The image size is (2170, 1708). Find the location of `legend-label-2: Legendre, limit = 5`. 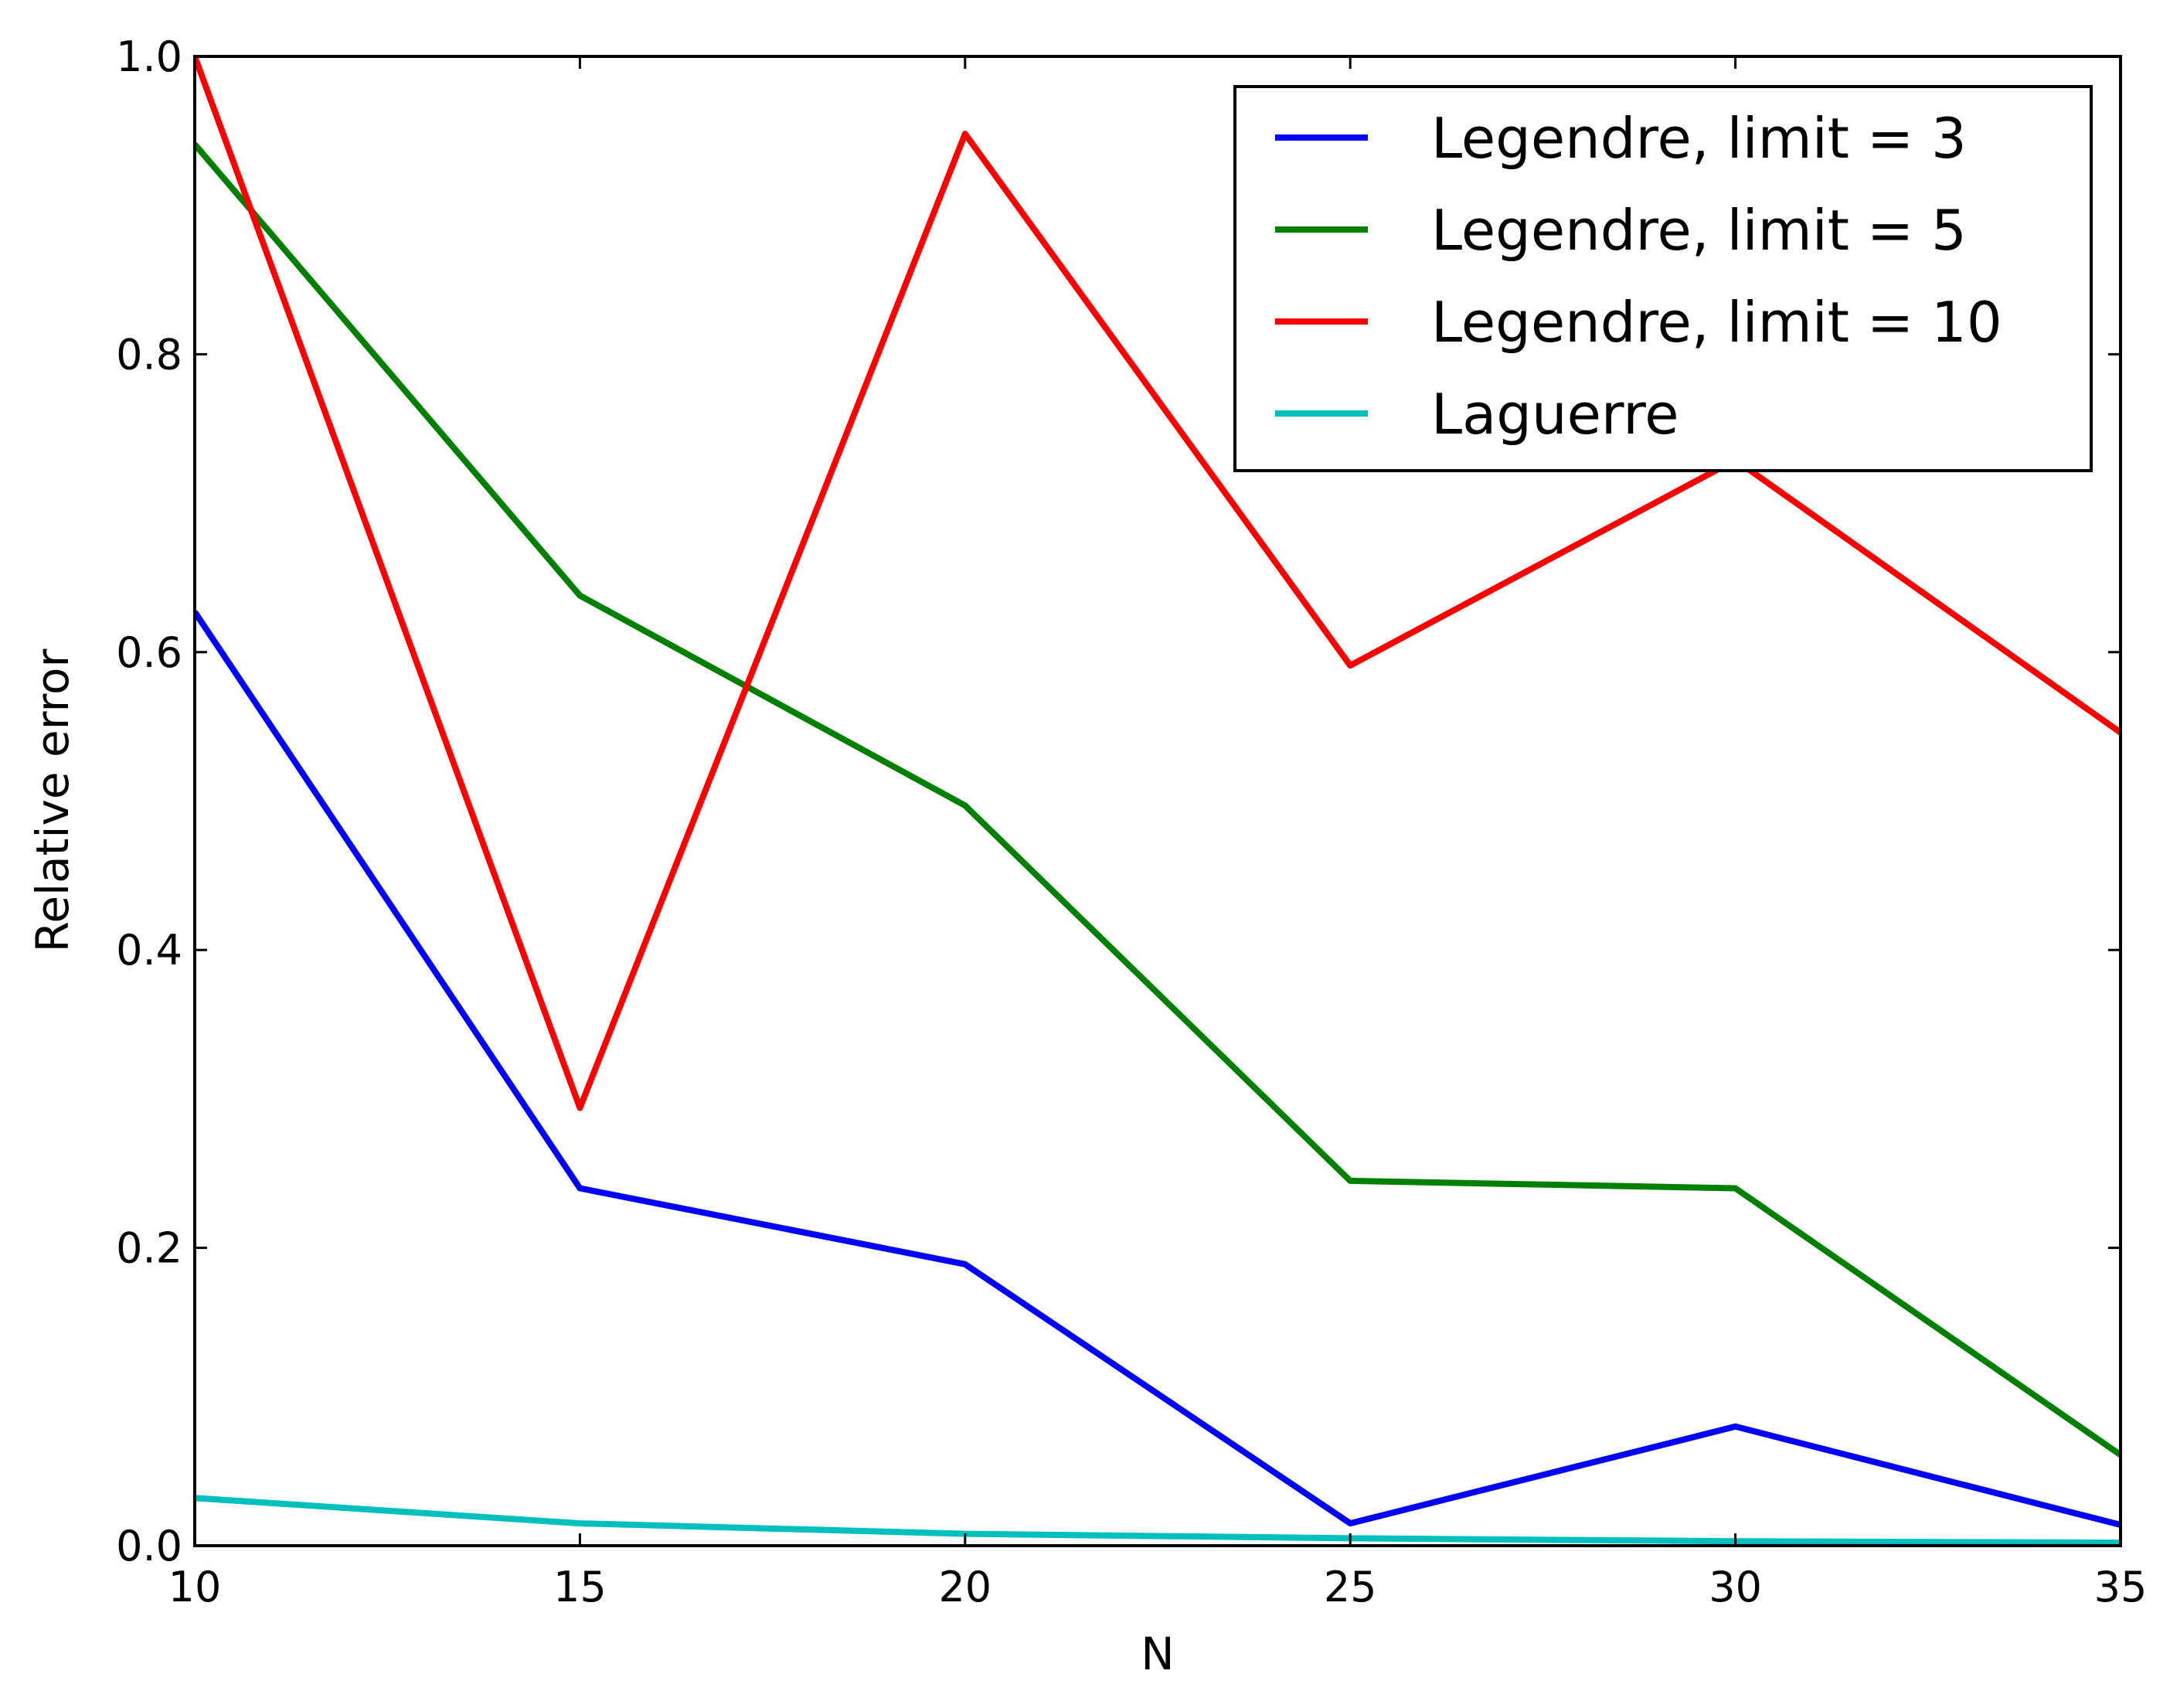

legend-label-2: Legendre, limit = 5 is located at coordinates (1699, 230).